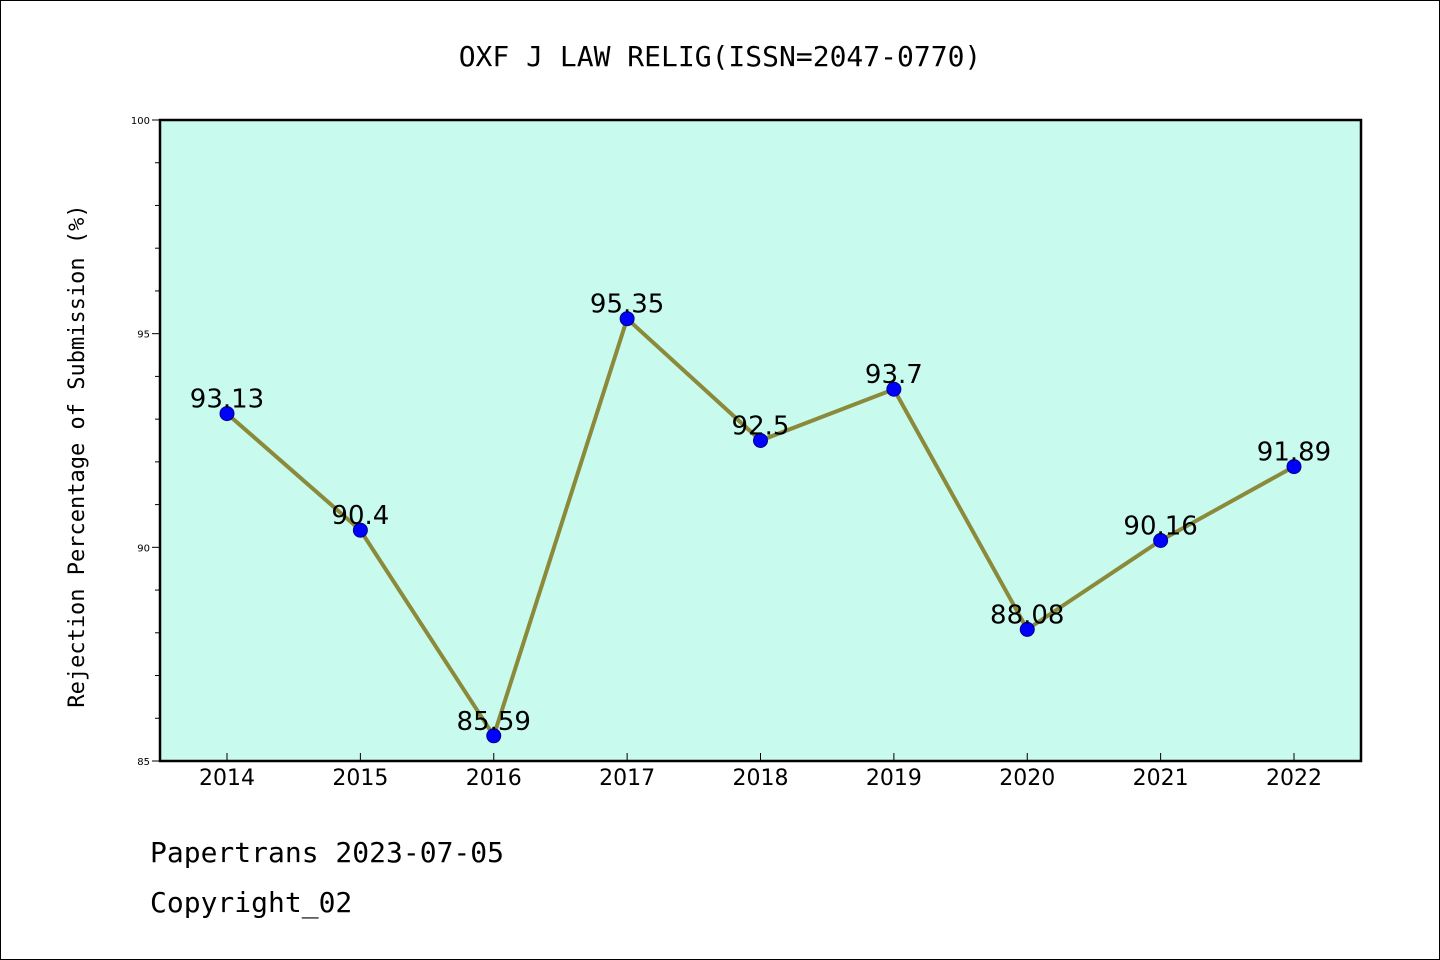  What do you see at coordinates (894, 375) in the screenshot?
I see `data-label: 93.7` at bounding box center [894, 375].